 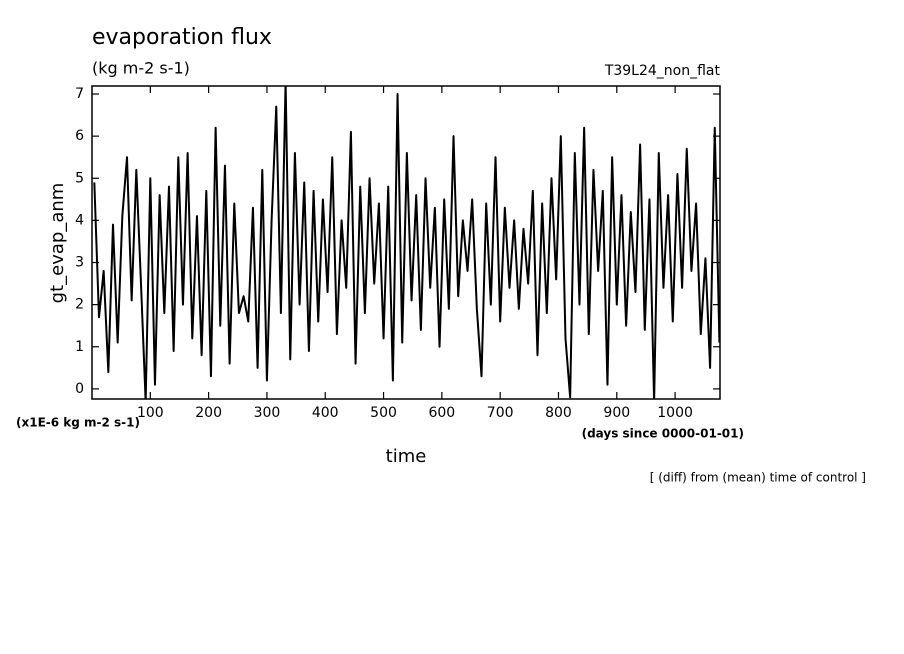 What do you see at coordinates (406, 456) in the screenshot?
I see `x-axis-label: time` at bounding box center [406, 456].